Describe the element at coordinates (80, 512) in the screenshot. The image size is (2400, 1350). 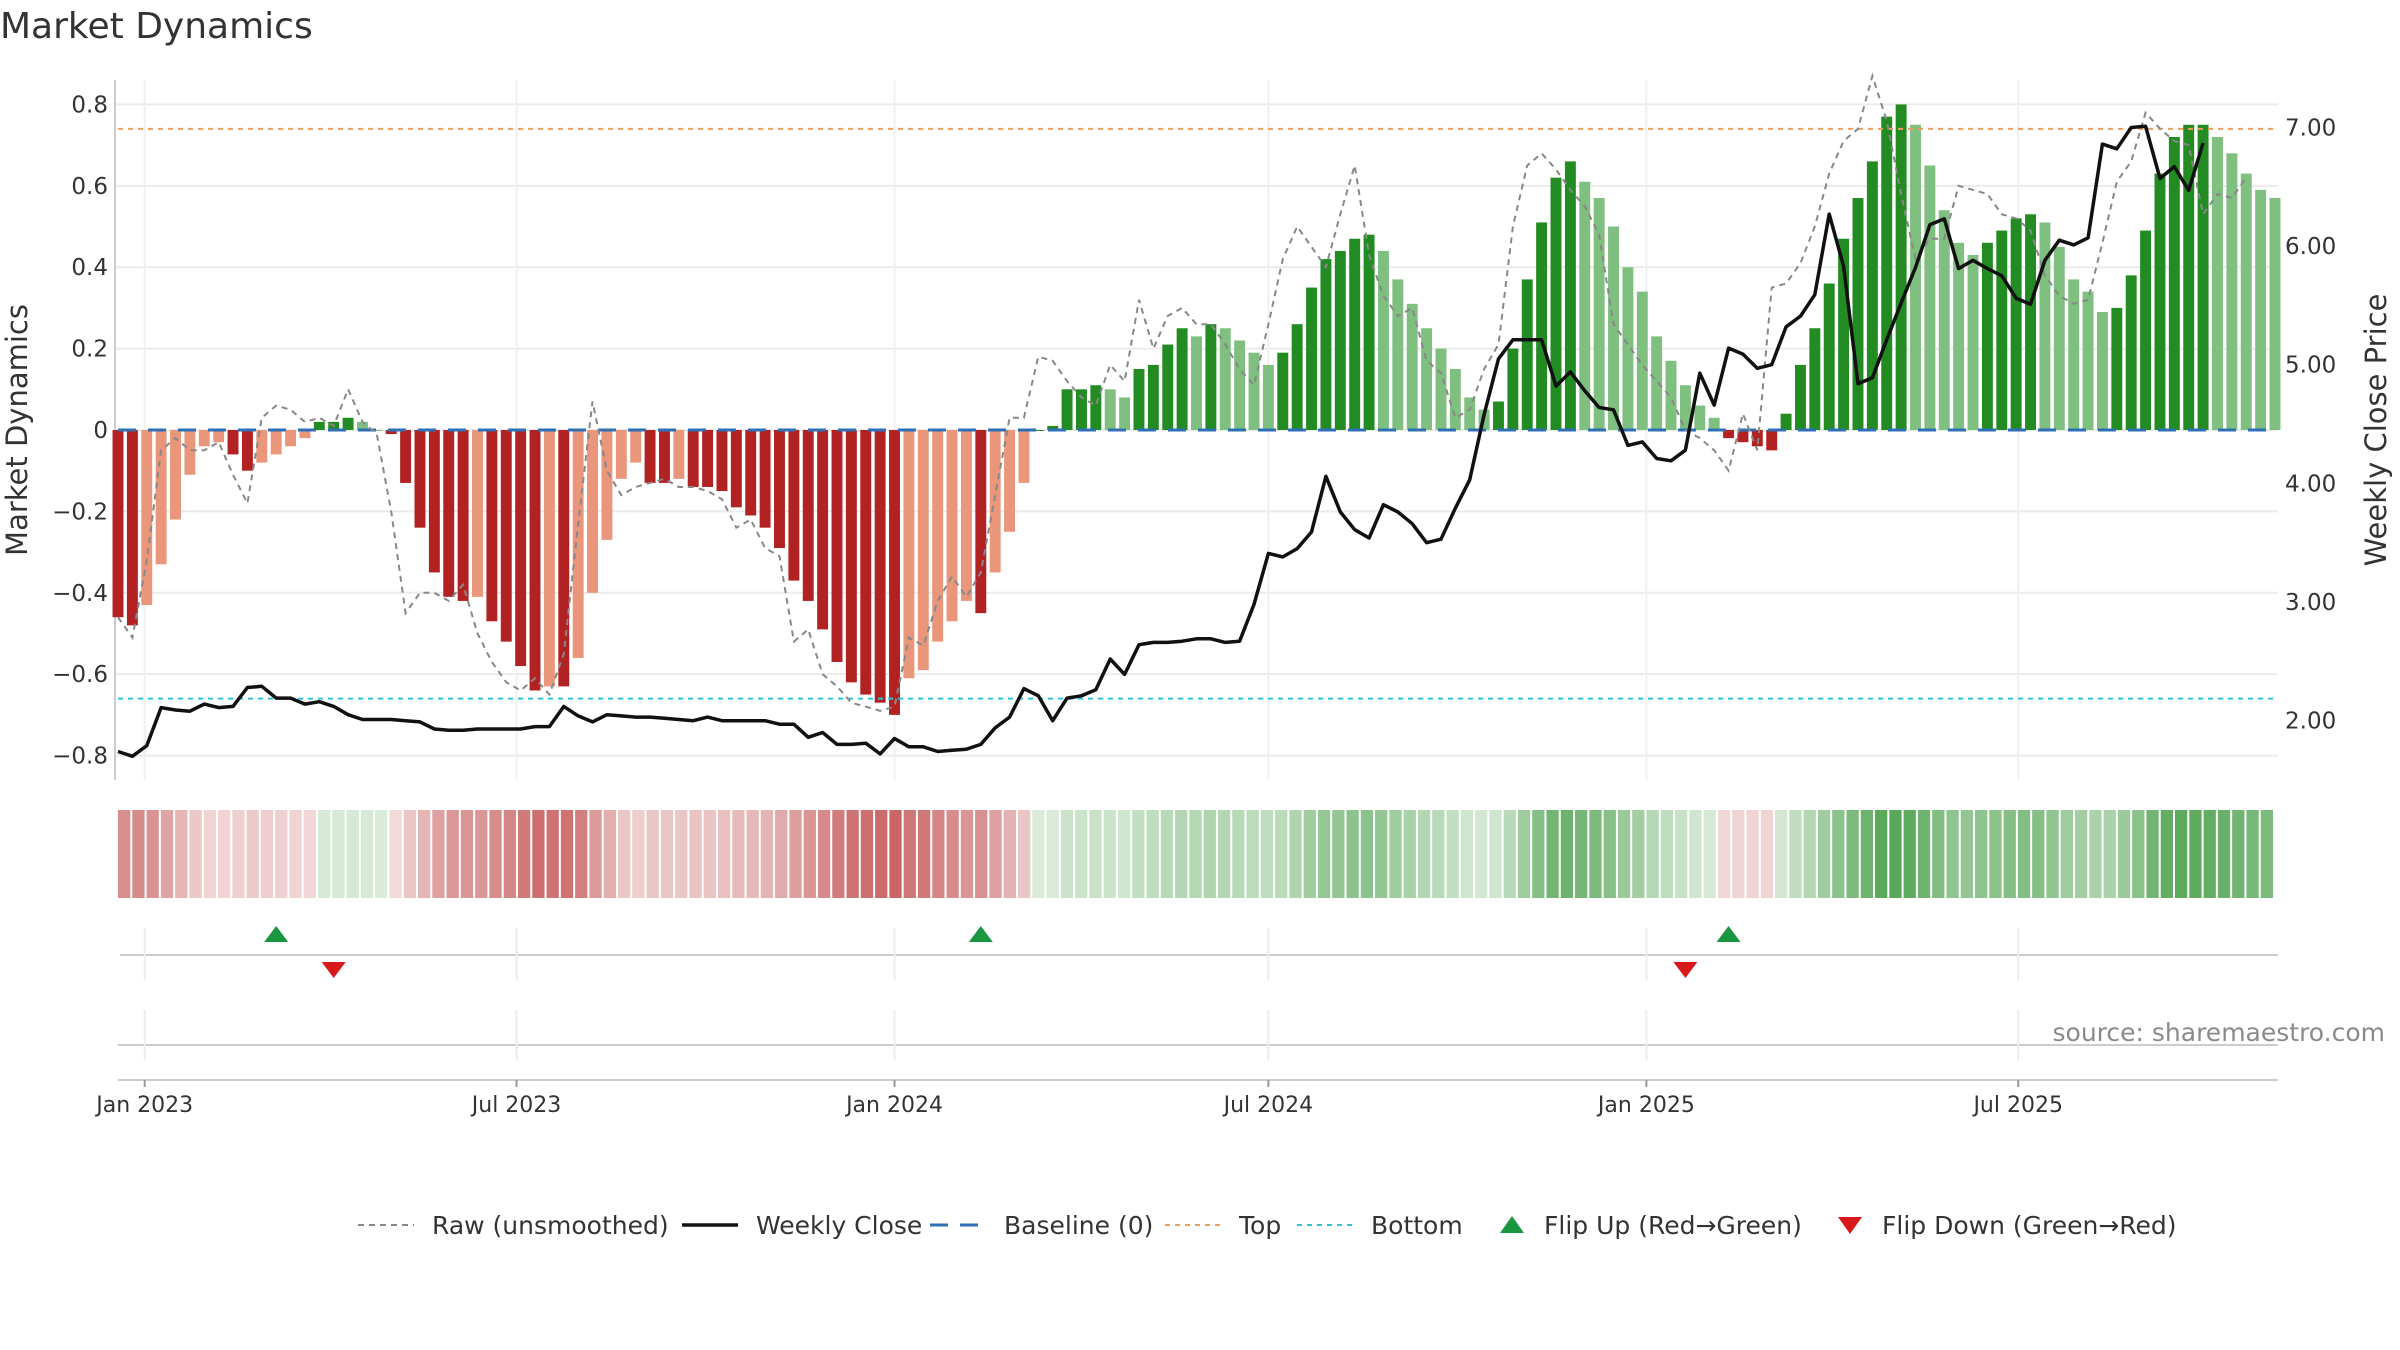
I see `left-tick-label: −0.2` at that location.